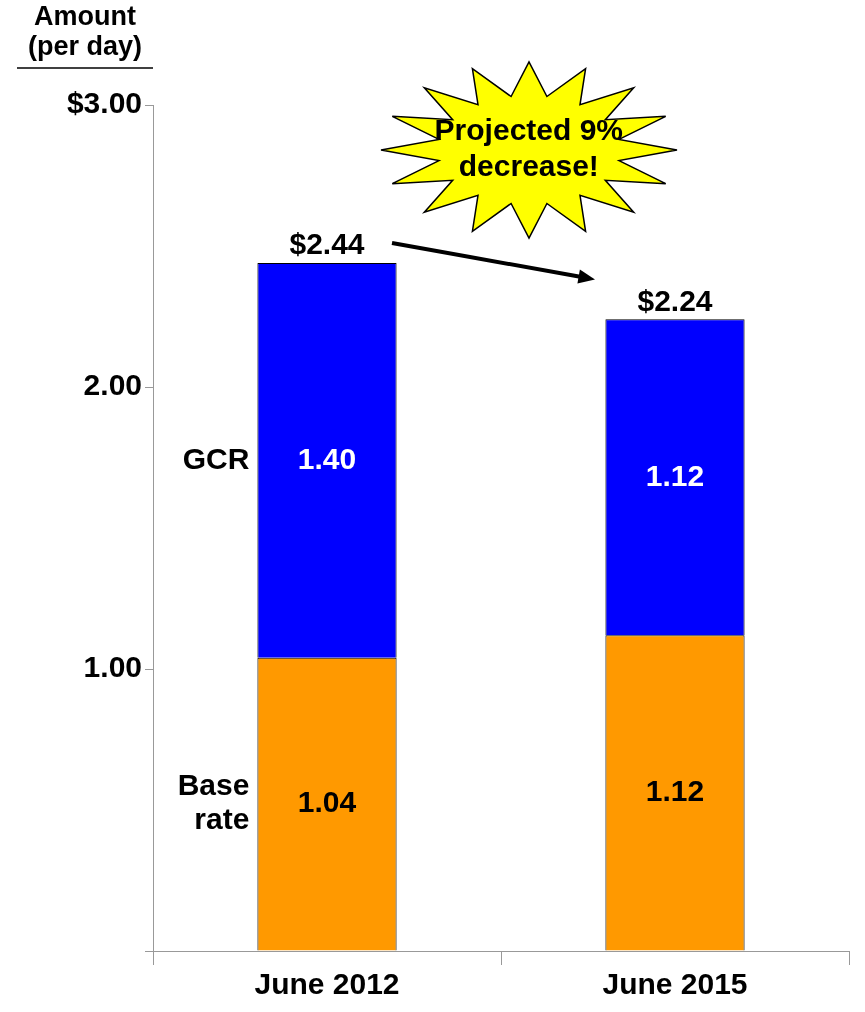 This screenshot has height=1012, width=865. I want to click on data-label: 1.40, so click(327, 458).